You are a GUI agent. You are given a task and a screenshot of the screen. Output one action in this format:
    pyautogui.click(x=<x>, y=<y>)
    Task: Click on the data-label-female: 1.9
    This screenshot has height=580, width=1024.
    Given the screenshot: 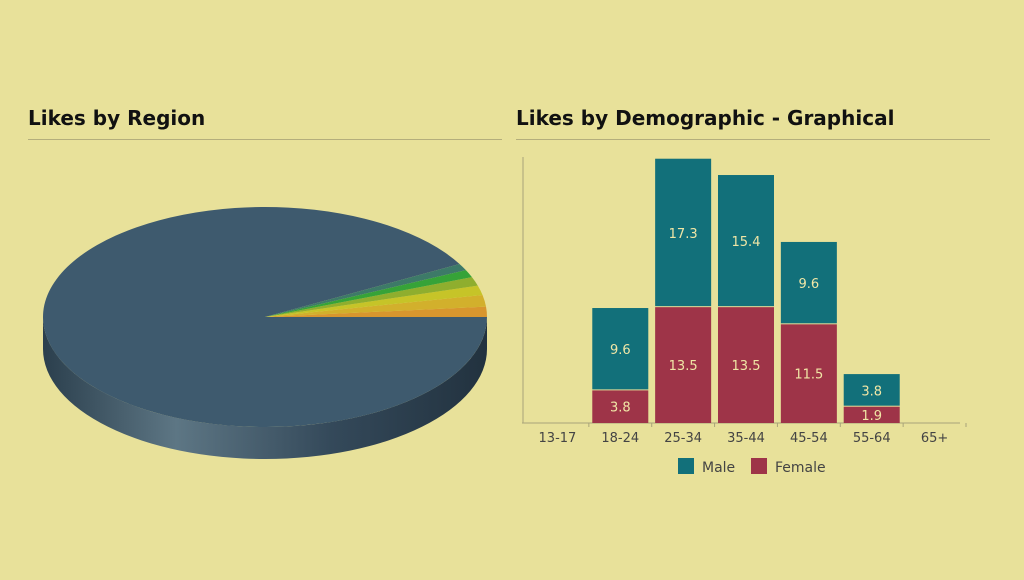 What is the action you would take?
    pyautogui.click(x=871, y=416)
    